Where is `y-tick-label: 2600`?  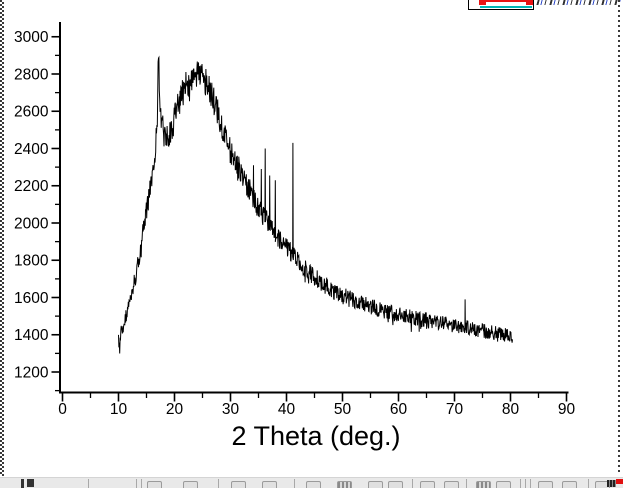 y-tick-label: 2600 is located at coordinates (31, 112).